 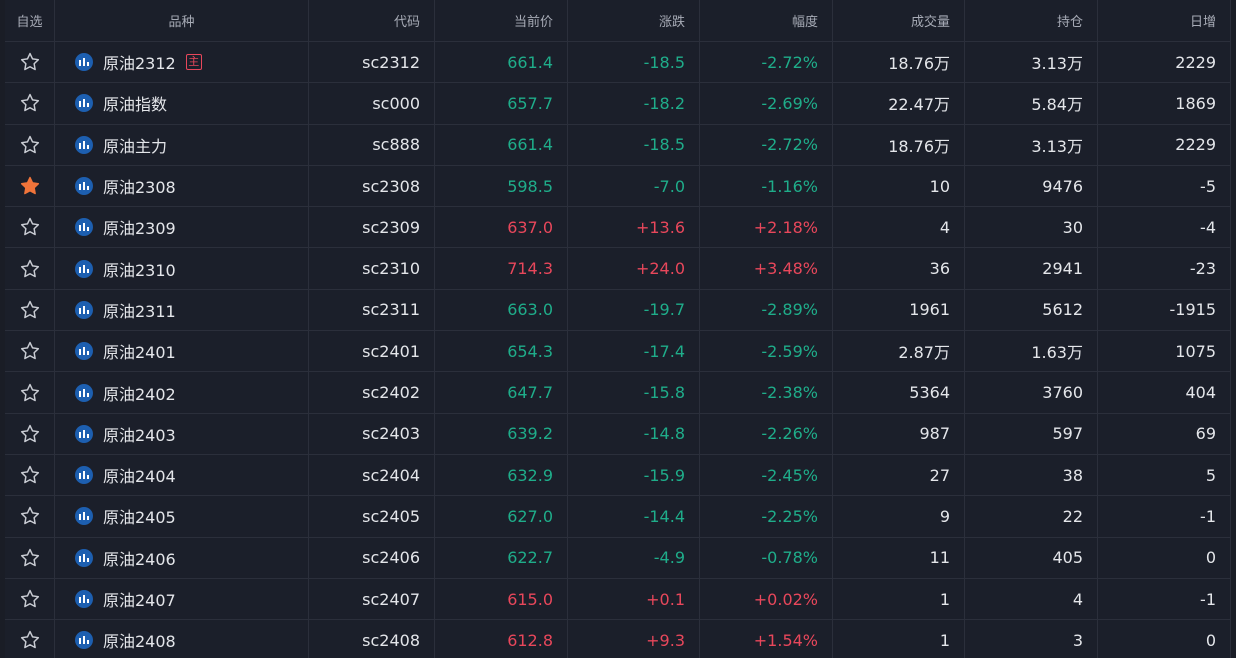 What do you see at coordinates (618, 558) in the screenshot?
I see `table-row: 原油2406 sc2406 622.7 -4.9 -0.78% 11 405 0` at bounding box center [618, 558].